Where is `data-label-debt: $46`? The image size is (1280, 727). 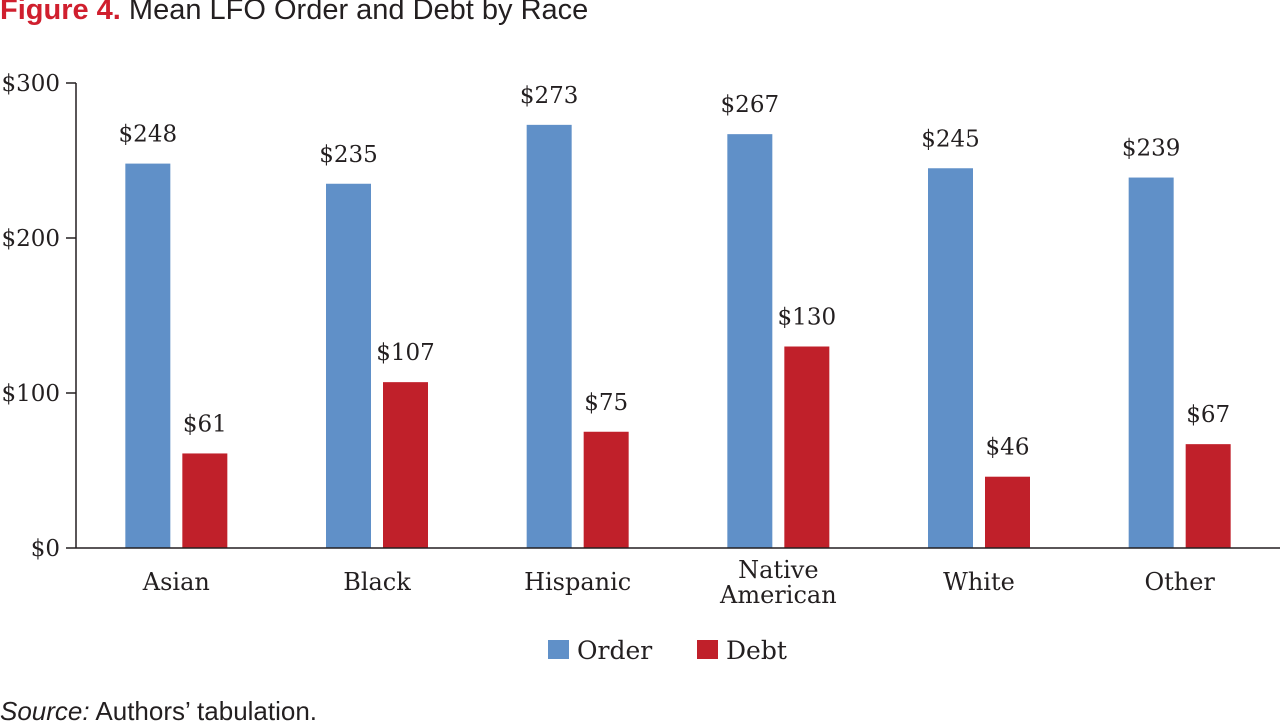 data-label-debt: $46 is located at coordinates (1008, 448).